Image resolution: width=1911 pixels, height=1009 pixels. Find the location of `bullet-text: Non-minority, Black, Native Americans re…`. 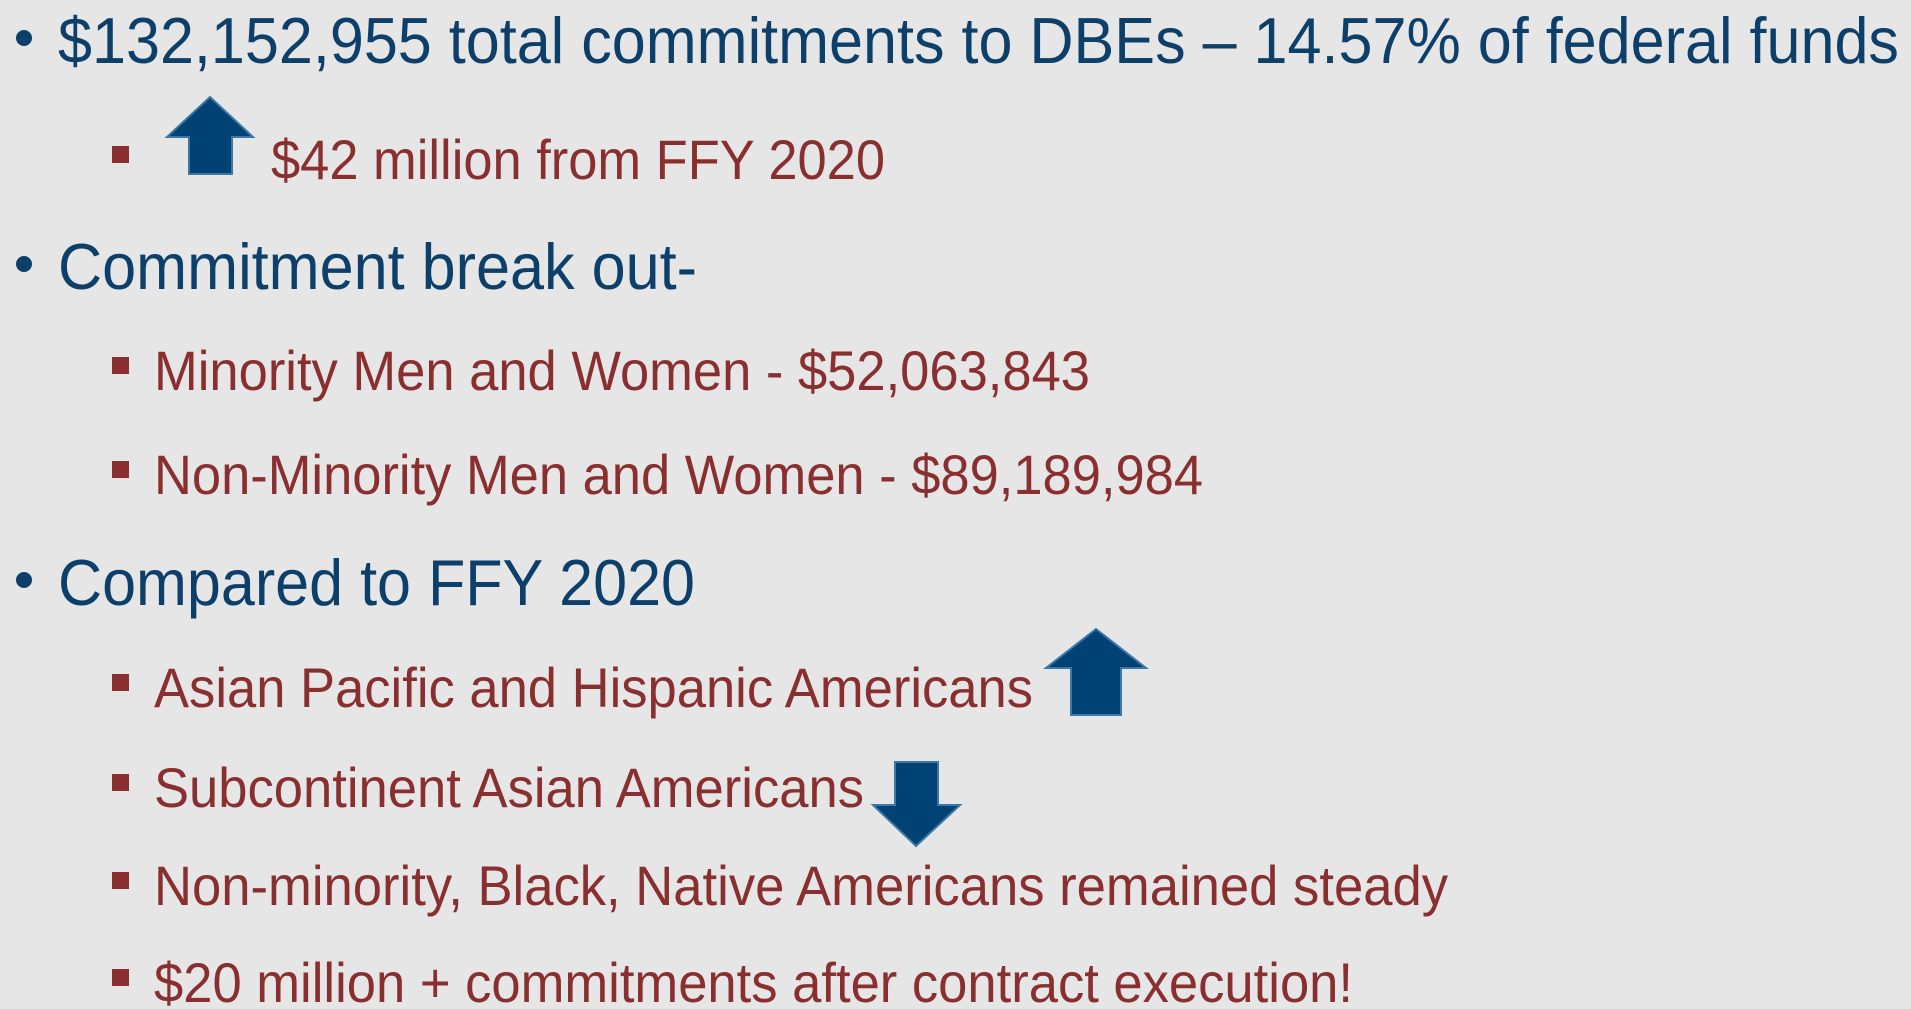

bullet-text: Non-minority, Black, Native Americans re… is located at coordinates (801, 885).